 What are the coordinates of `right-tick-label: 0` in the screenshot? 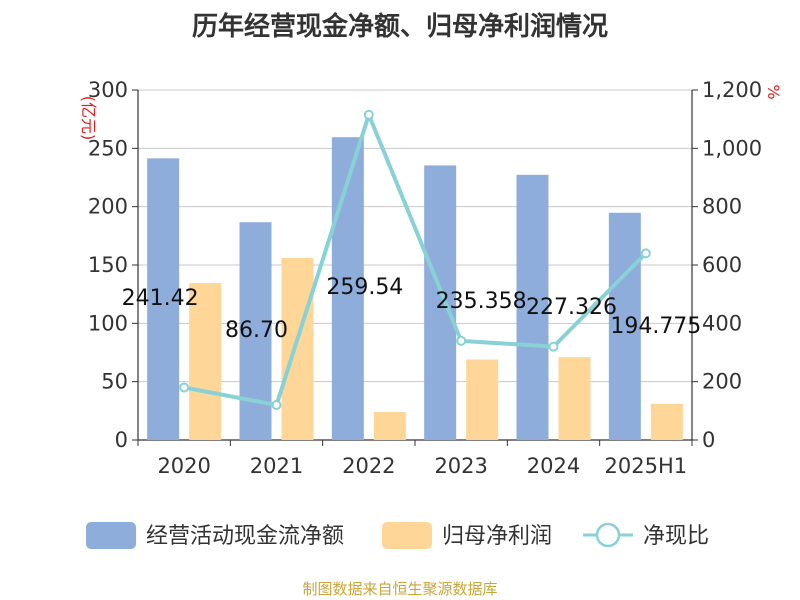 It's located at (708, 440).